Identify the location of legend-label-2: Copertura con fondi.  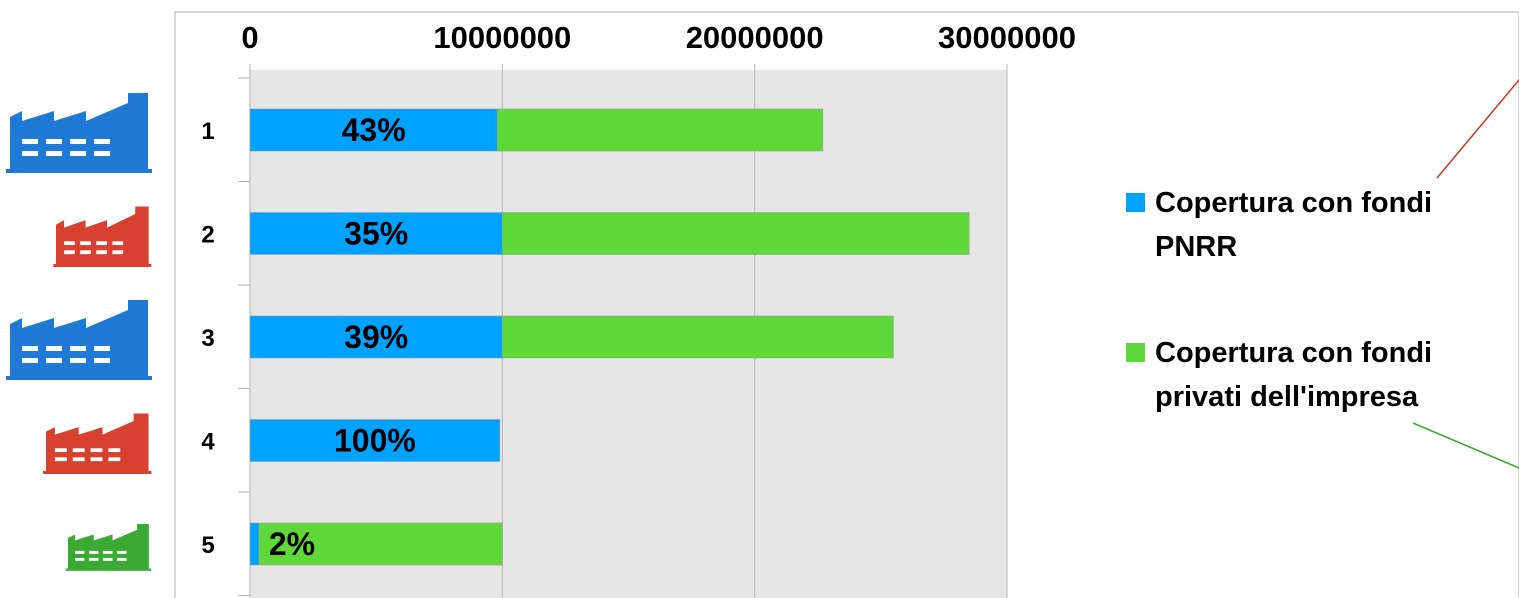
(1293, 353).